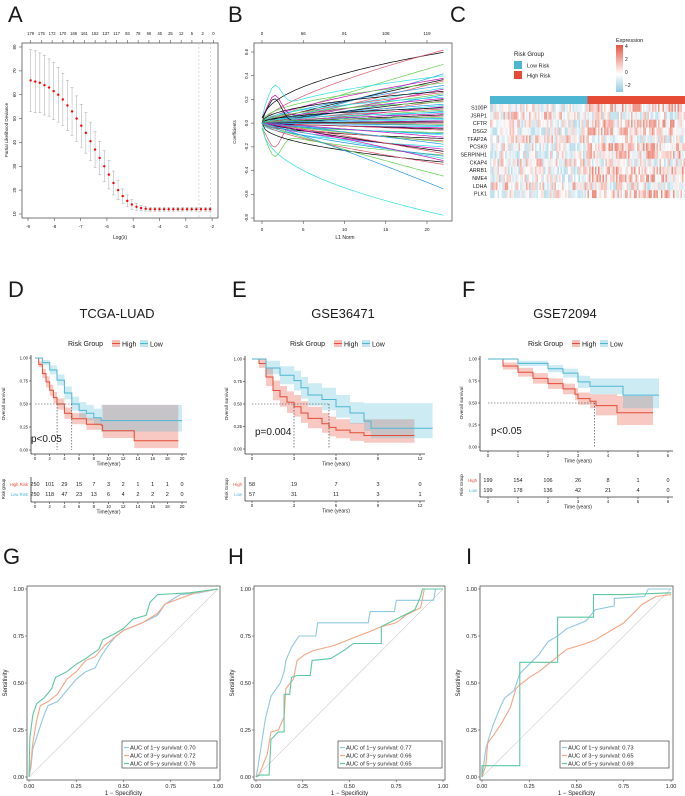 This screenshot has width=685, height=796. I want to click on x-tick-label: -6, so click(107, 226).